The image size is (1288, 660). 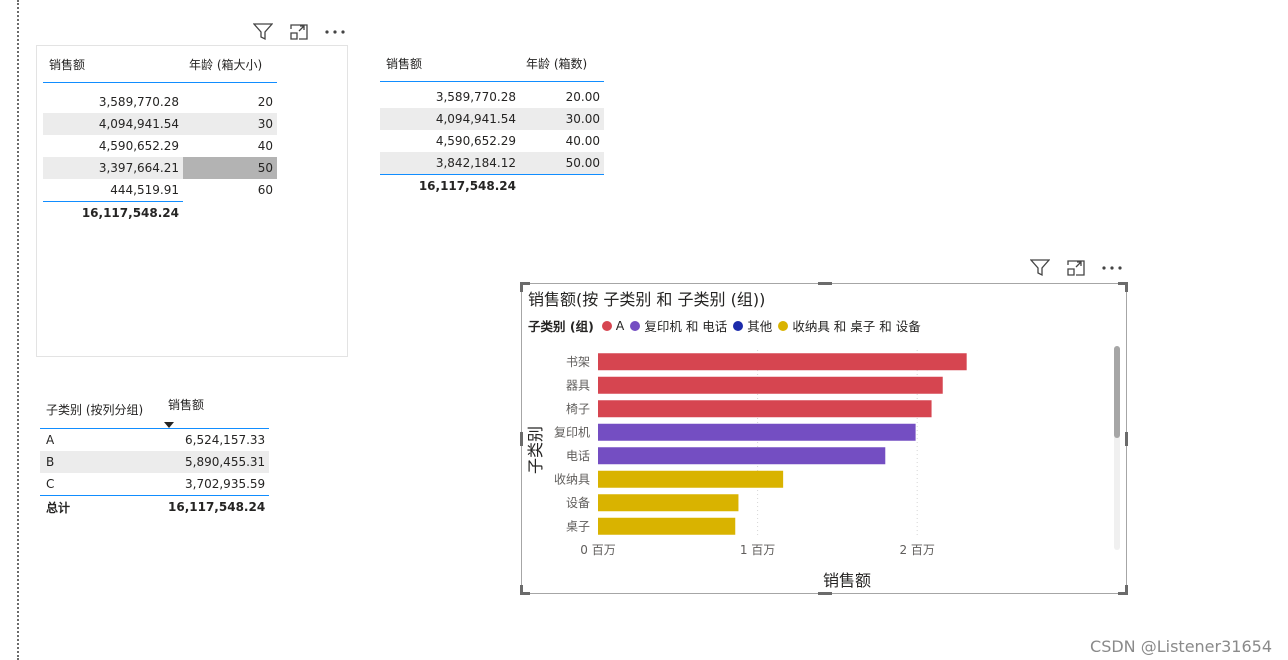 I want to click on table-row: 4,590,652.29 40, so click(x=160, y=146).